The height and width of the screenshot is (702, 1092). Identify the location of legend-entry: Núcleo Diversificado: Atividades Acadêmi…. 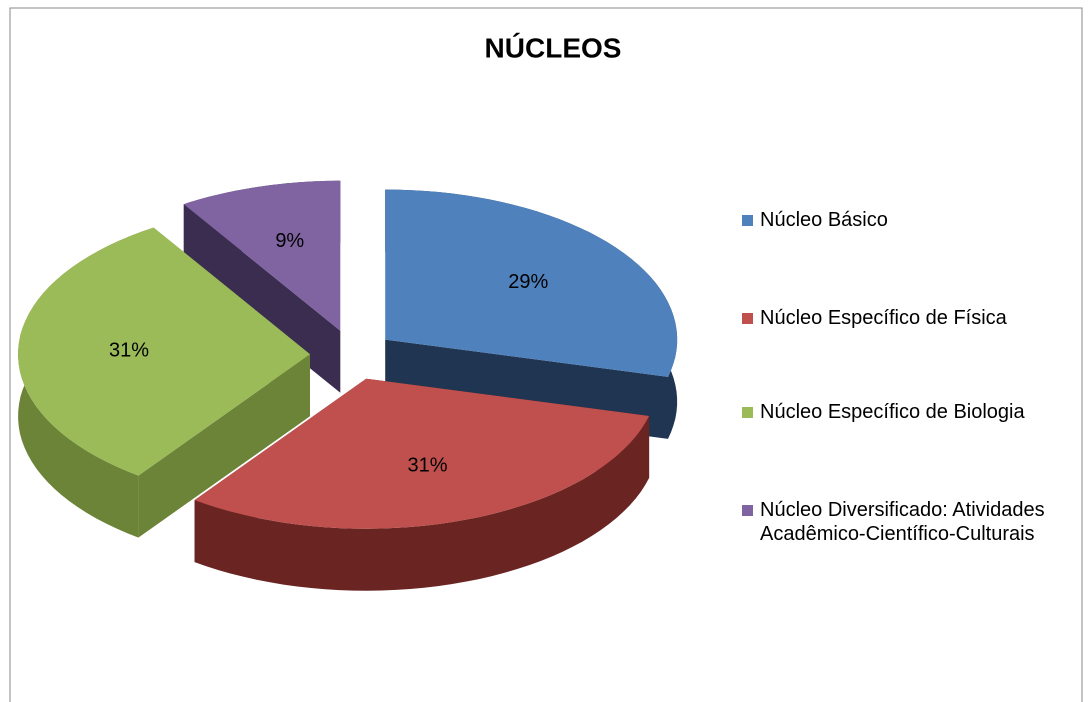
(916, 522).